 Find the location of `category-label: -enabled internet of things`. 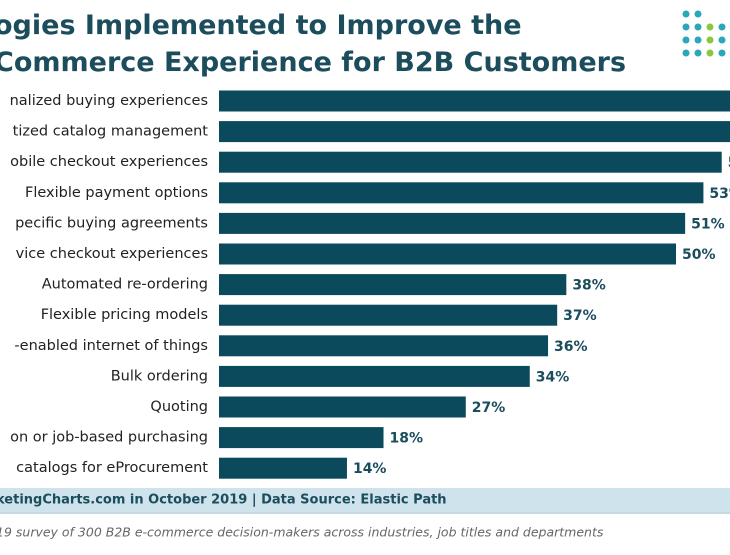

category-label: -enabled internet of things is located at coordinates (111, 346).